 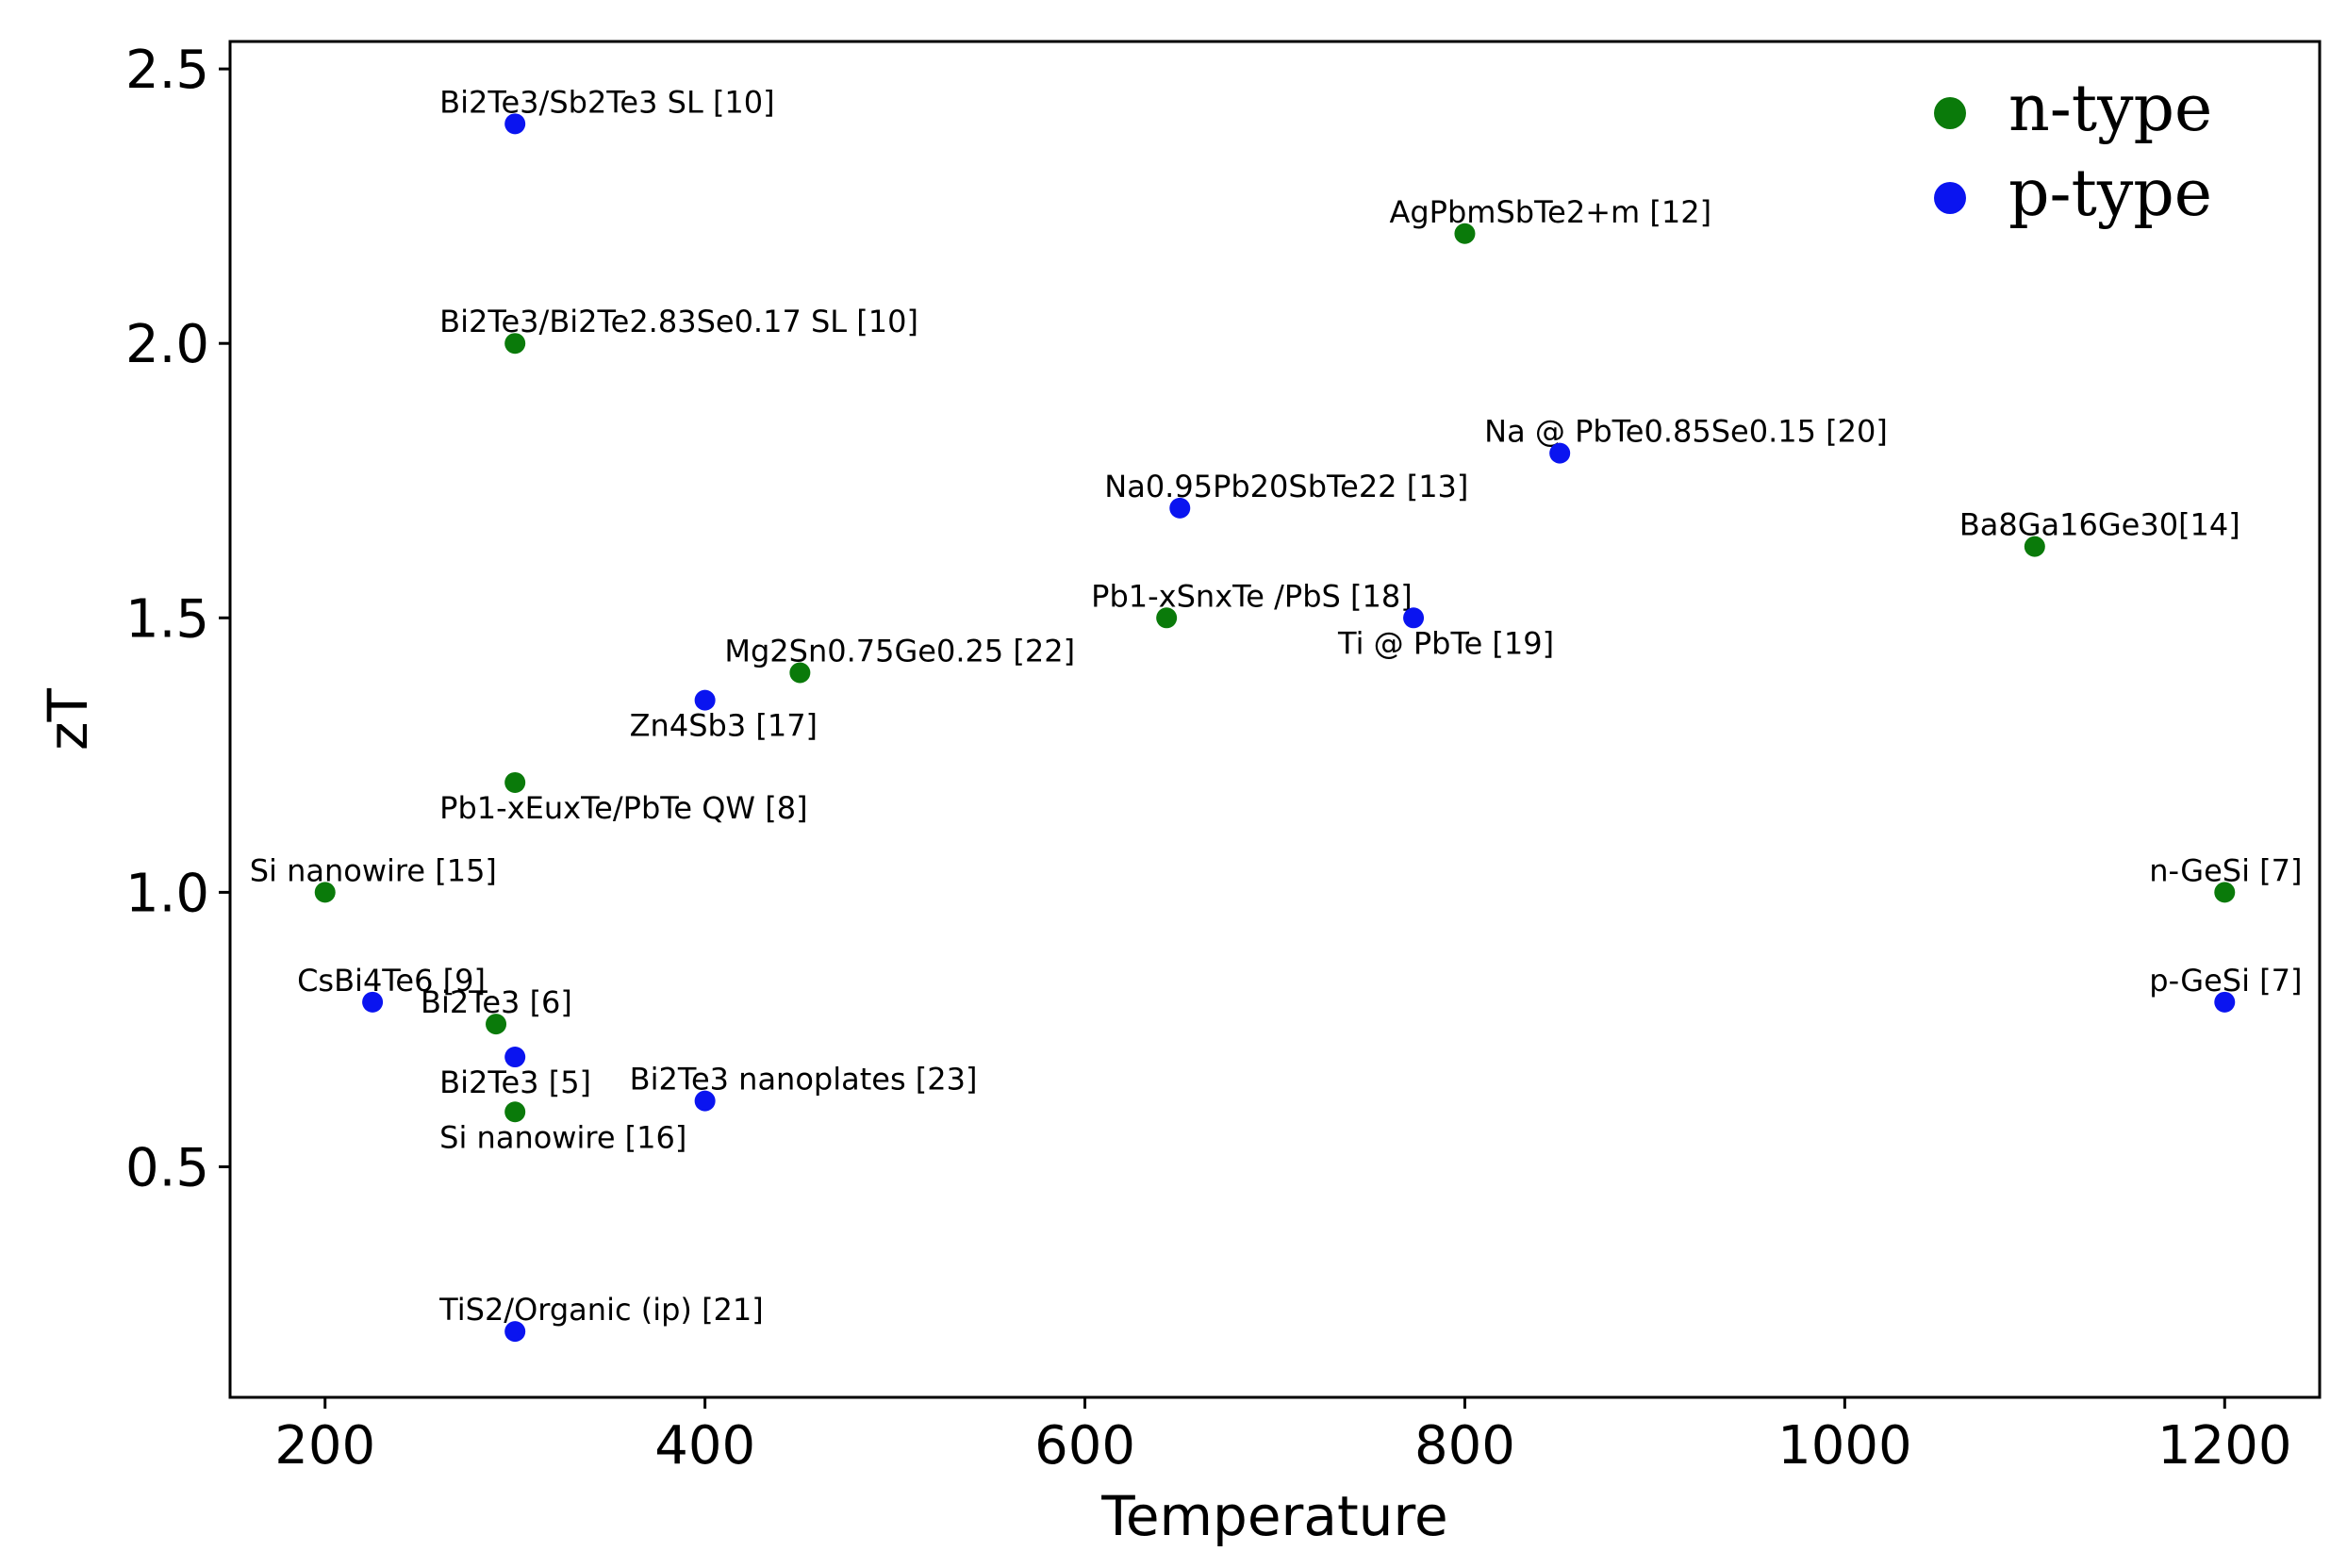 I want to click on data-label: Pb1-xSnxTe /PbS [18], so click(x=1252, y=596).